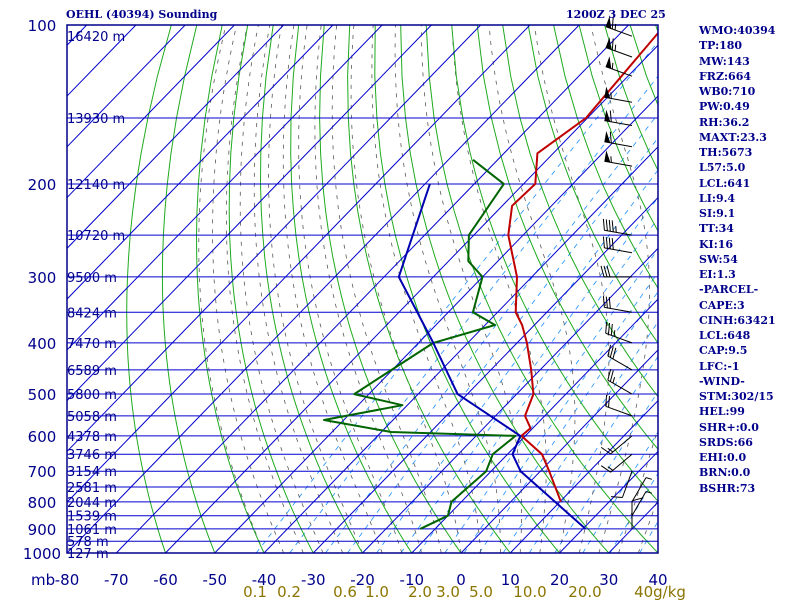  Describe the element at coordinates (727, 91) in the screenshot. I see `index-item: WB0:710` at that location.